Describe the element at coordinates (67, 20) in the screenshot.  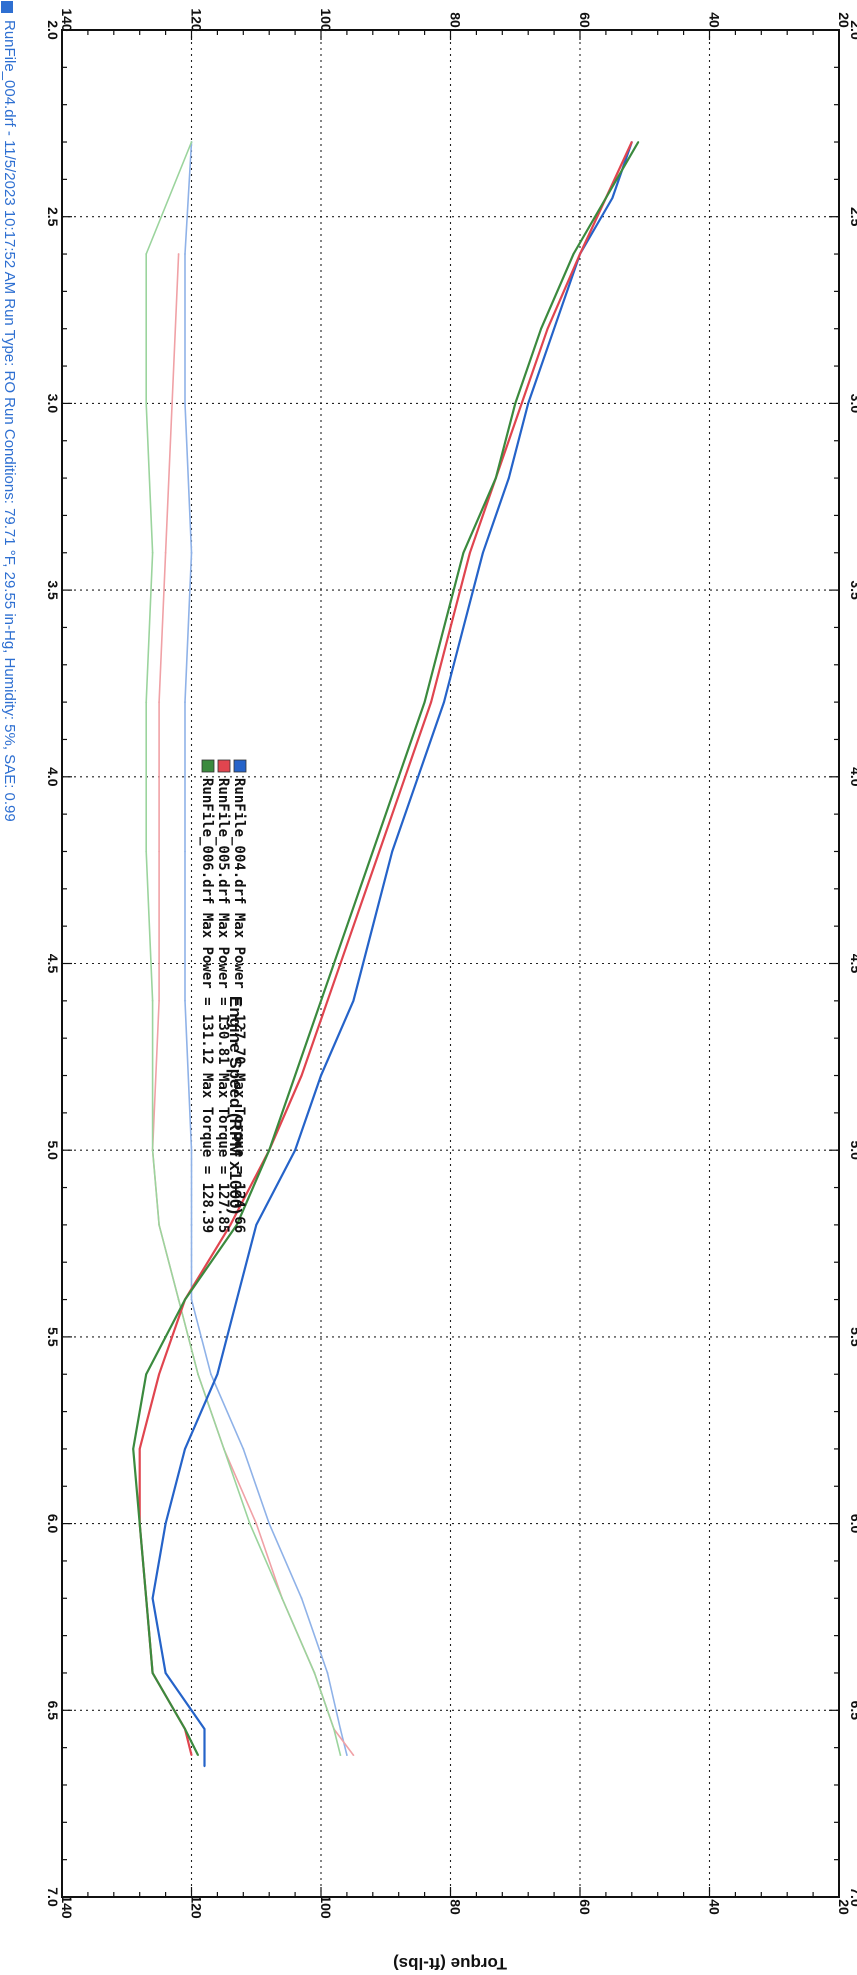
I see `y-tick-label: 140` at that location.